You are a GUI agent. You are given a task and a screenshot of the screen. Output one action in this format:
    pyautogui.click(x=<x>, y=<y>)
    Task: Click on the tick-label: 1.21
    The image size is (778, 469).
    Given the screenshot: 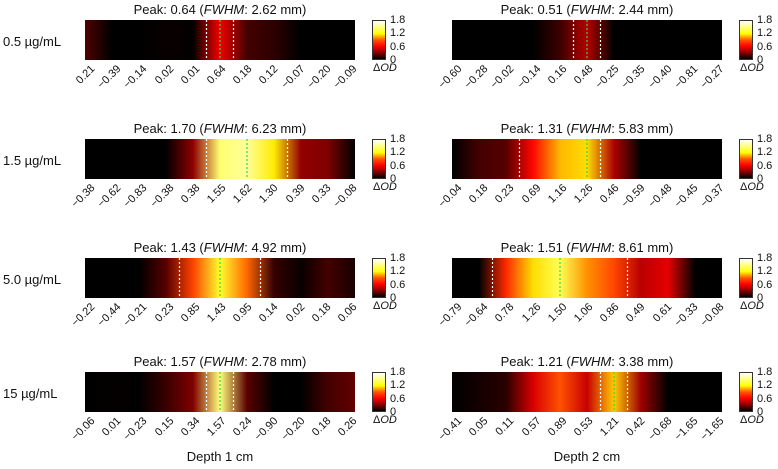 What is the action you would take?
    pyautogui.click(x=610, y=427)
    